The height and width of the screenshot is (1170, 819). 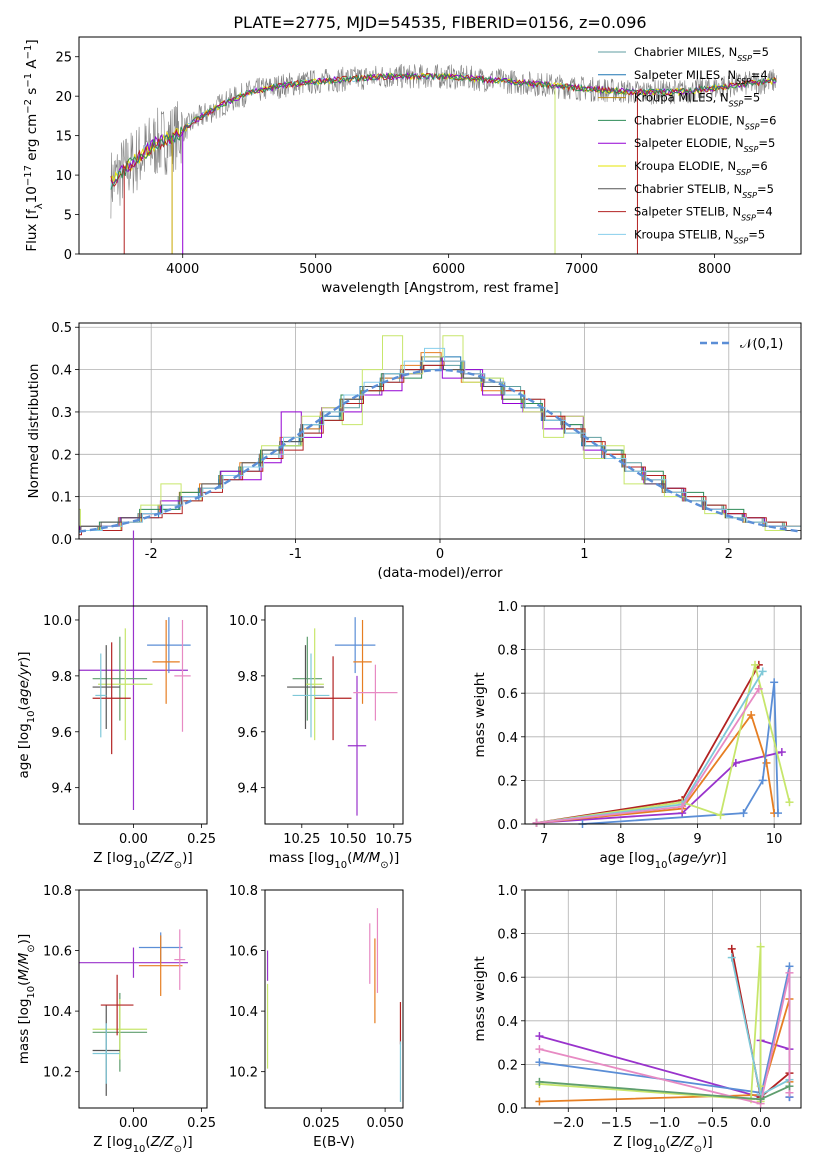 I want to click on x-axis-label-part: age [log, so click(x=626, y=858).